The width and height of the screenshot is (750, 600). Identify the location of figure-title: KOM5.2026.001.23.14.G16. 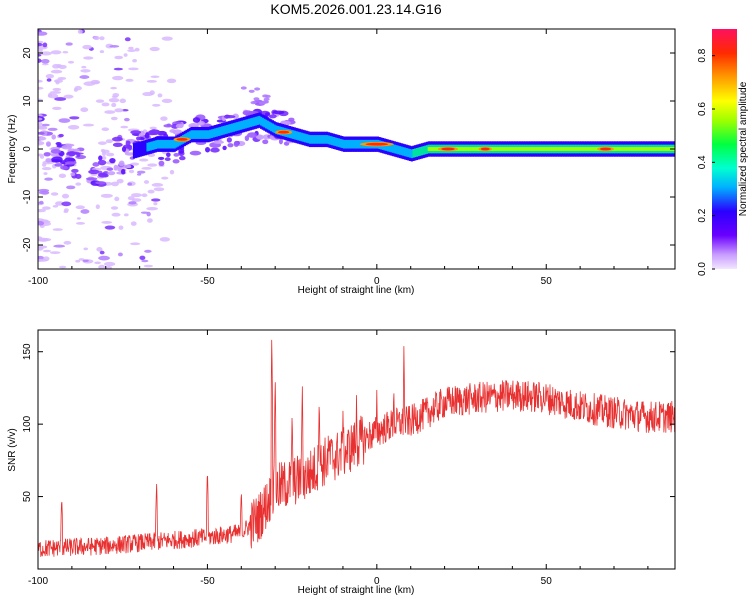
(355, 9).